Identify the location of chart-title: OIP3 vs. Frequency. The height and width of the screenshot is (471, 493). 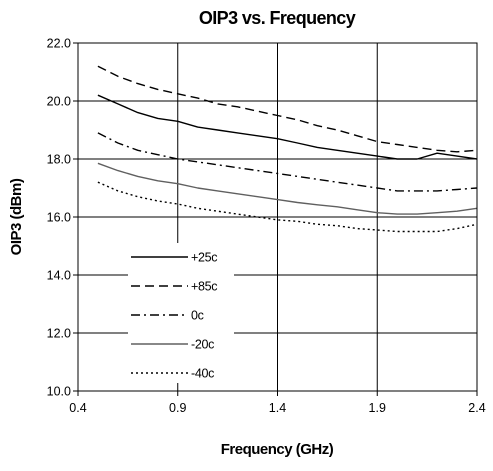
(277, 18).